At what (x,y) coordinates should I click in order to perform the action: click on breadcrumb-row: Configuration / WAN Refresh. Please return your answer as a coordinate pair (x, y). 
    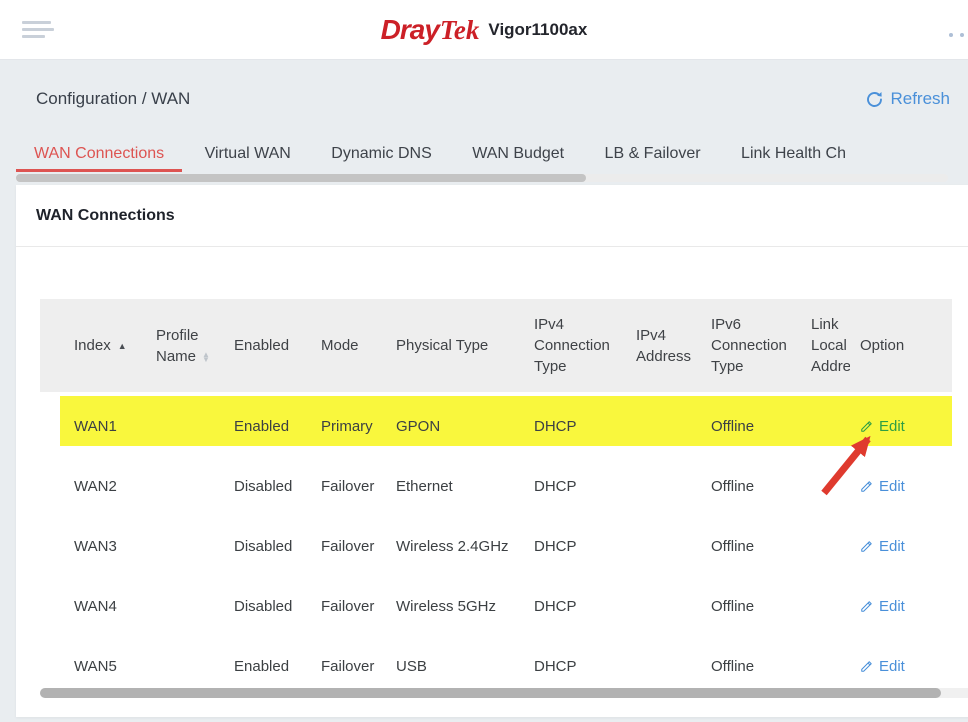
    Looking at the image, I should click on (493, 99).